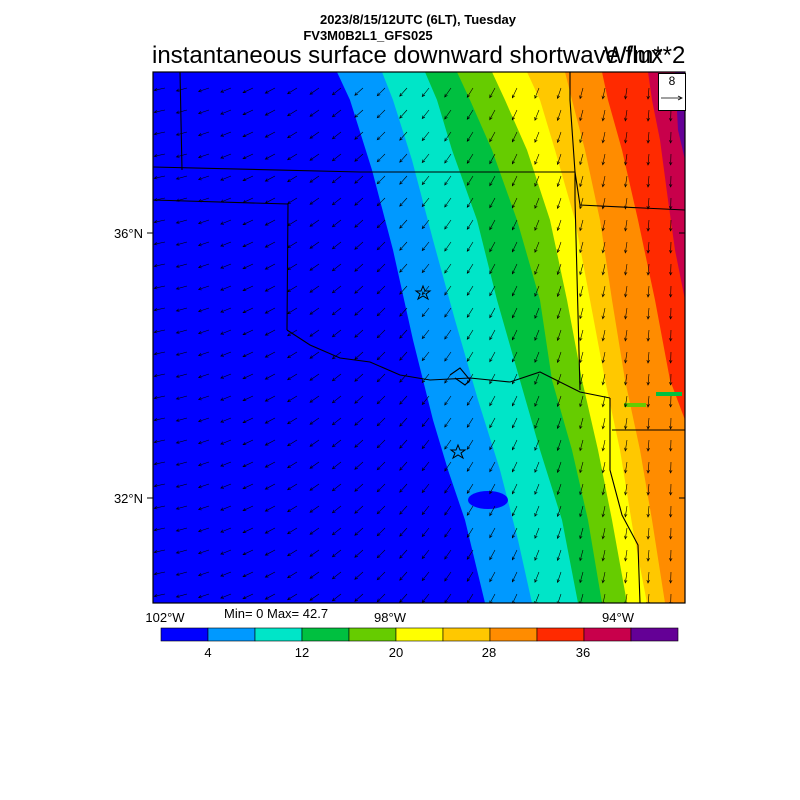 The width and height of the screenshot is (800, 800). I want to click on model-name: FV3M0B2L1_GFS025, so click(368, 35).